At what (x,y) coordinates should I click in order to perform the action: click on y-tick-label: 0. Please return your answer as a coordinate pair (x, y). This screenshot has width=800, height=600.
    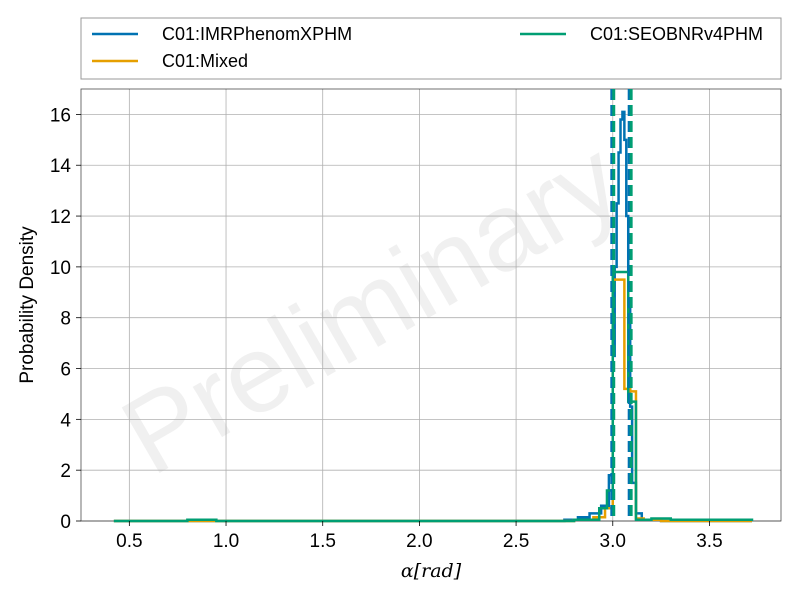
    Looking at the image, I should click on (65, 522).